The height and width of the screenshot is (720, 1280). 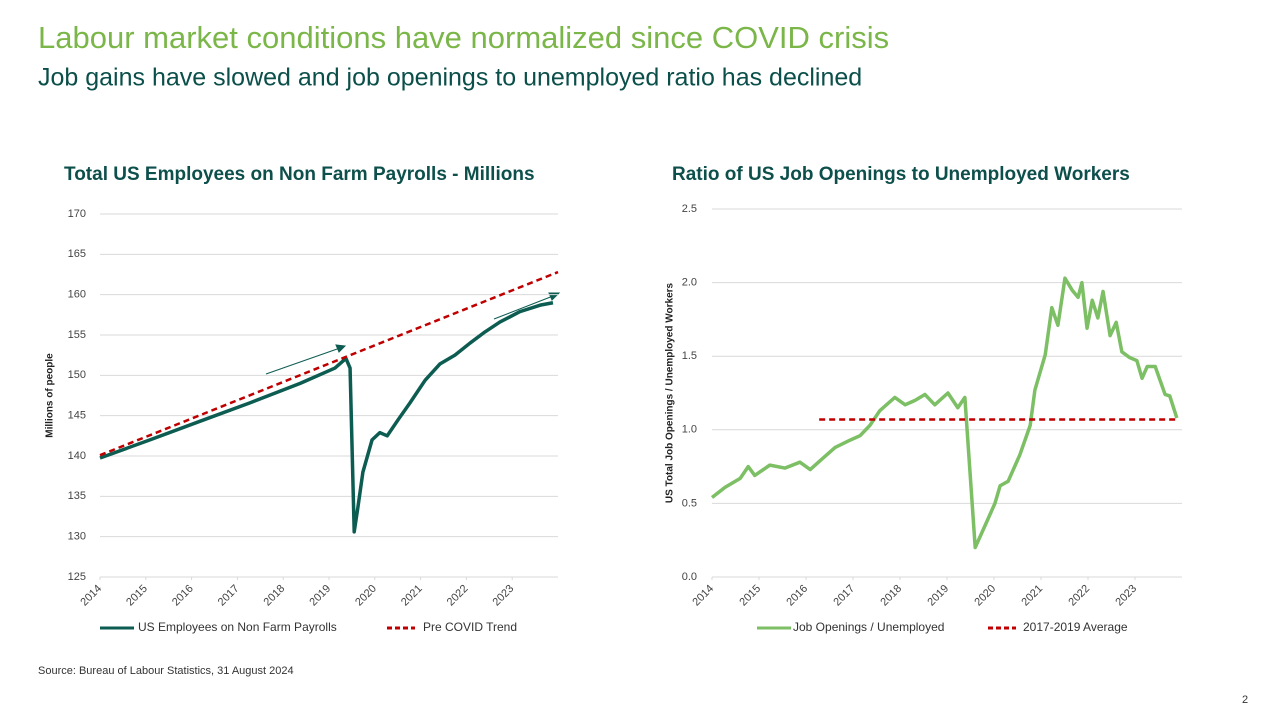 What do you see at coordinates (868, 627) in the screenshot?
I see `legend-label: Job Openings / Unemployed` at bounding box center [868, 627].